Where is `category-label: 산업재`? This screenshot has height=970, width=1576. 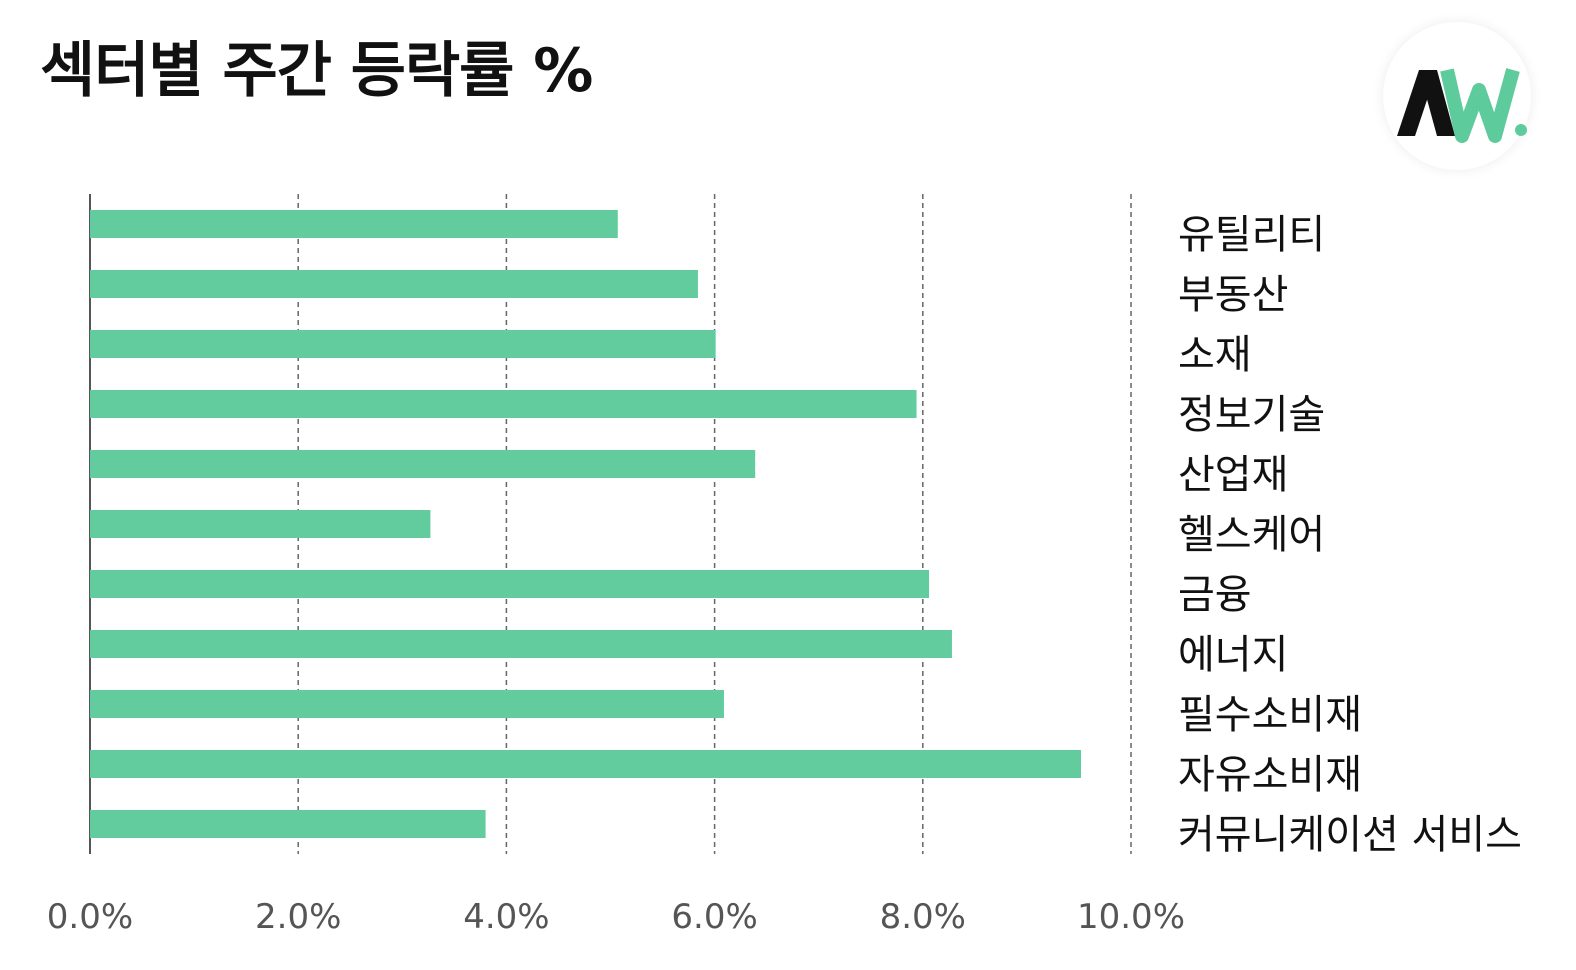
category-label: 산업재 is located at coordinates (1233, 475).